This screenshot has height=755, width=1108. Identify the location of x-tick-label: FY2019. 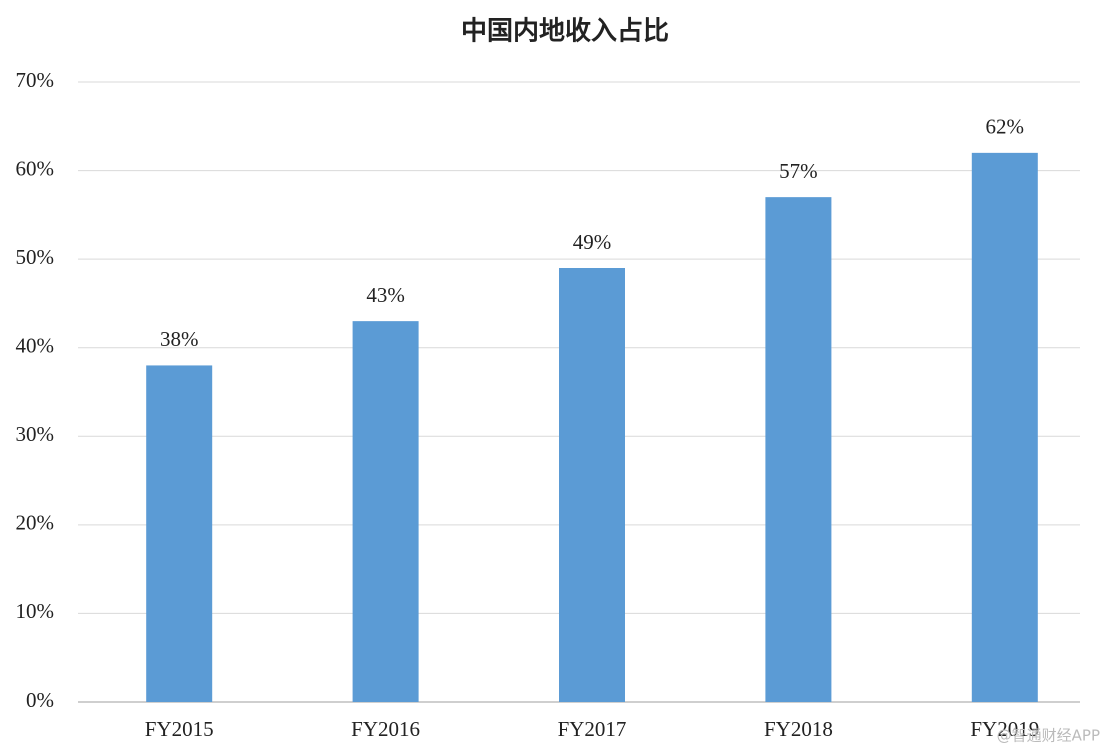
(1004, 729).